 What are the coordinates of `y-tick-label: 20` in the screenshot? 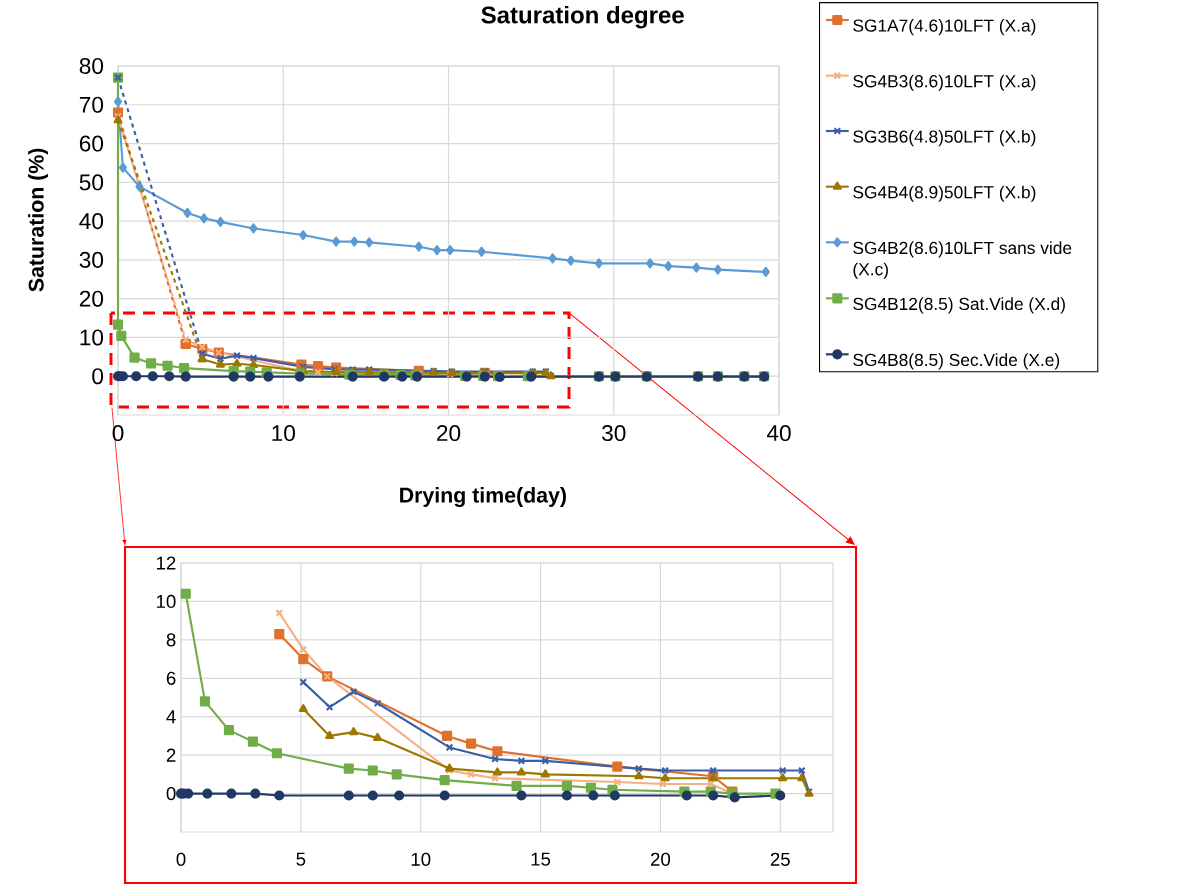 It's located at (91, 298).